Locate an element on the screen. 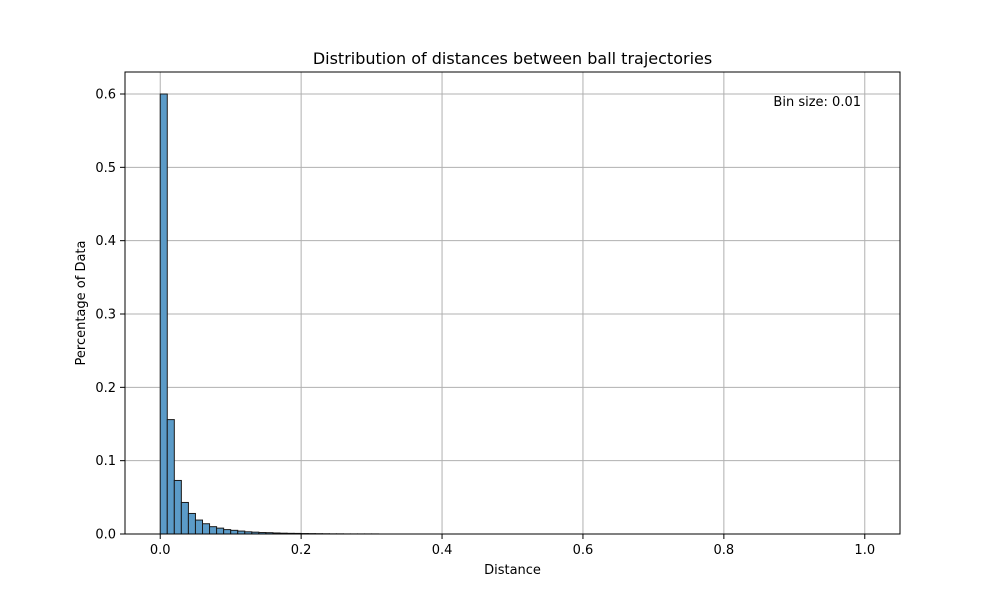 Image resolution: width=1000 pixels, height=600 pixels. x-axis-ticks: 0.0 0.2 0.4 0.6 0.8 1.0 is located at coordinates (512, 546).